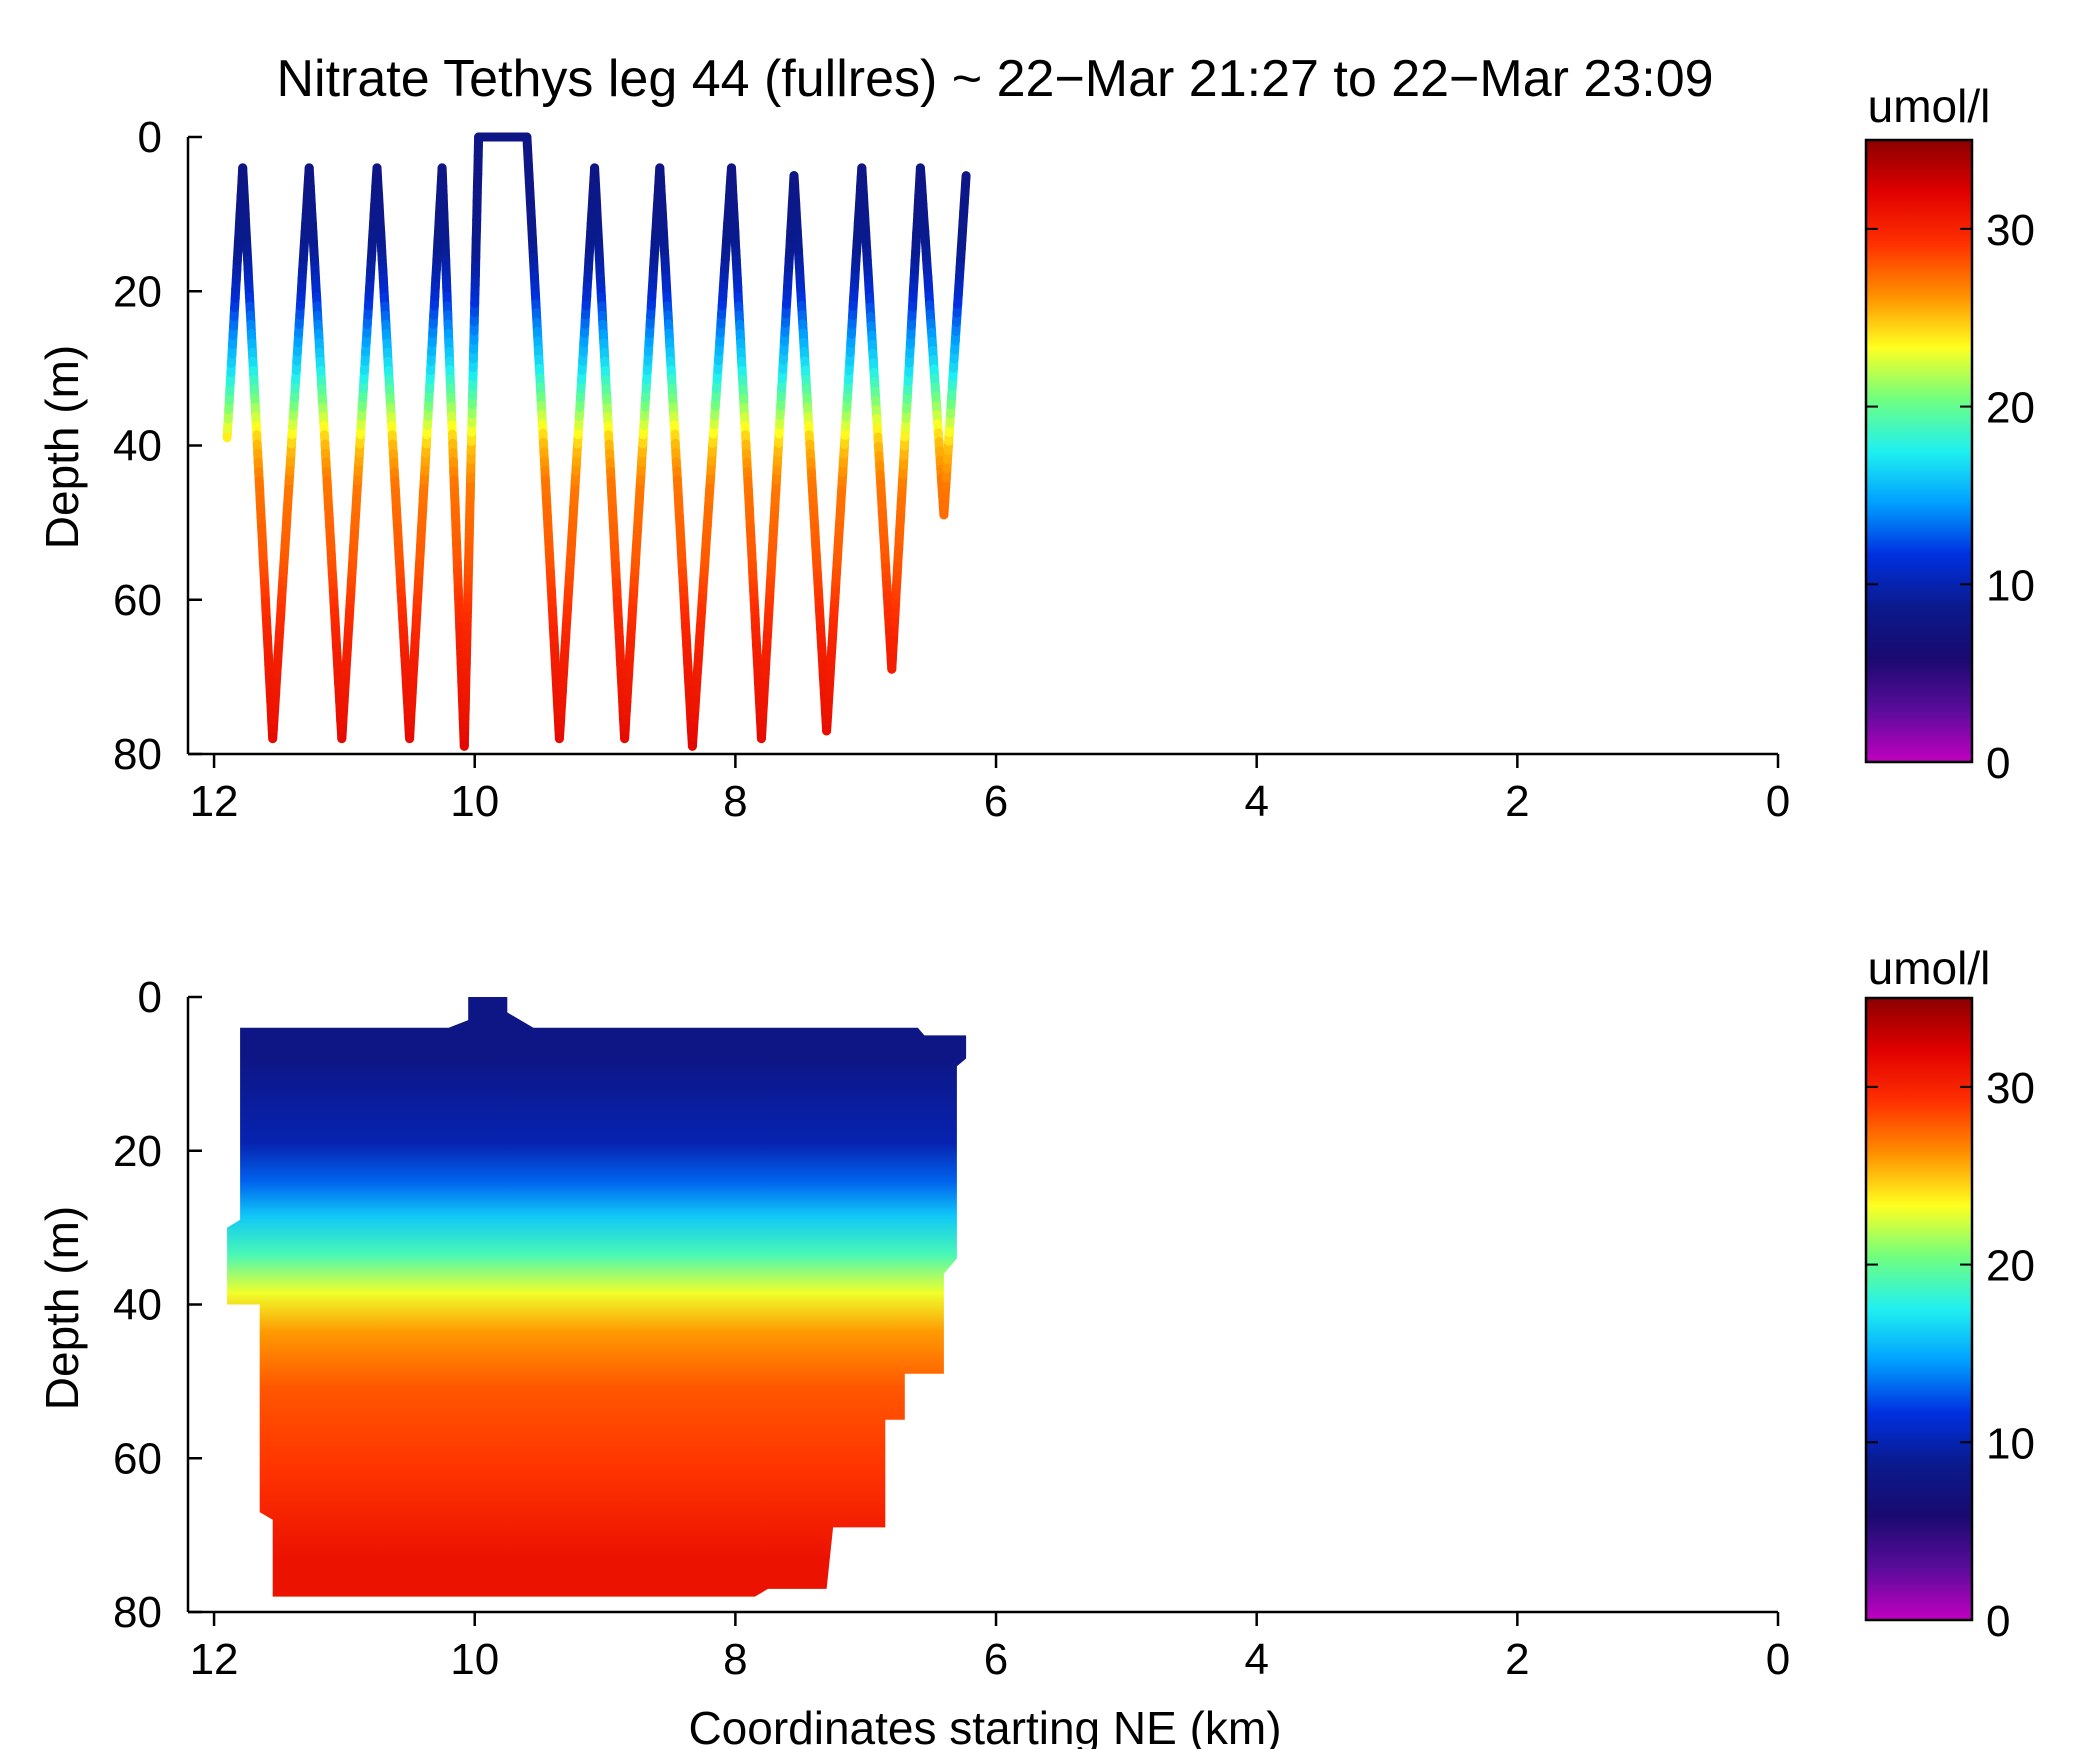 The height and width of the screenshot is (1749, 2091). I want to click on track-sample-segment, so click(966, 180).